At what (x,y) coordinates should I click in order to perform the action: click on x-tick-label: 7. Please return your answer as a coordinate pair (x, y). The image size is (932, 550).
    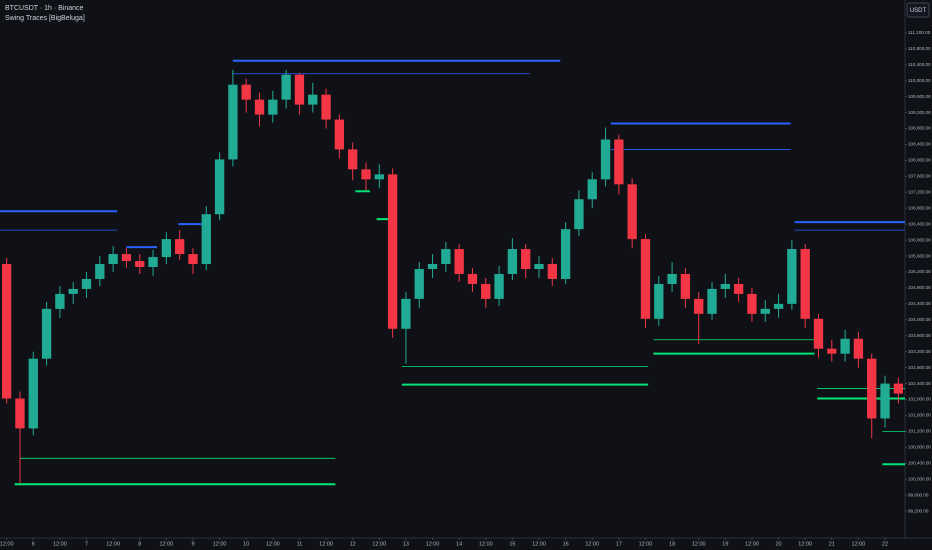
    Looking at the image, I should click on (86, 544).